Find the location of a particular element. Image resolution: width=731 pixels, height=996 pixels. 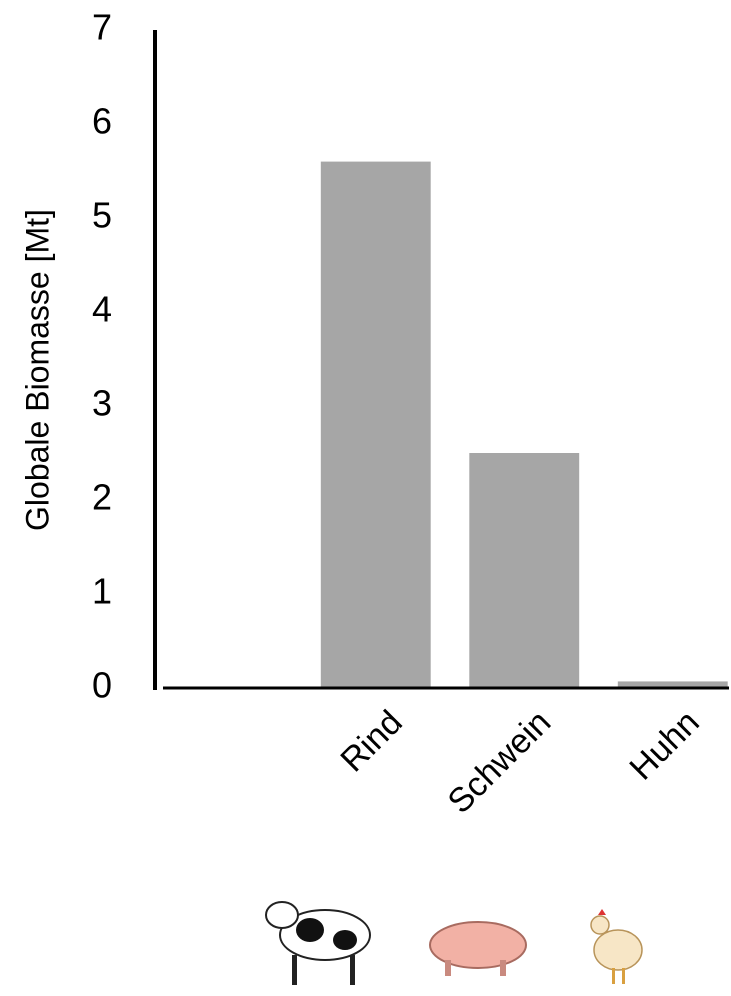

y-tick-label: 7 is located at coordinates (102, 27).